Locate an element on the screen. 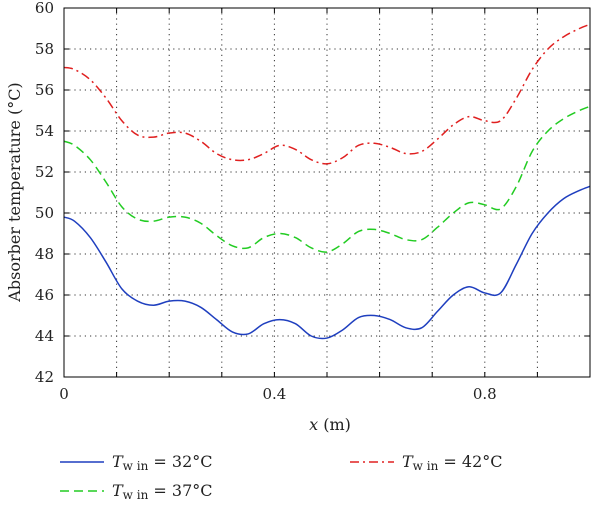 Image resolution: width=600 pixels, height=509 pixels. y-tick-label: 48 is located at coordinates (44, 254).